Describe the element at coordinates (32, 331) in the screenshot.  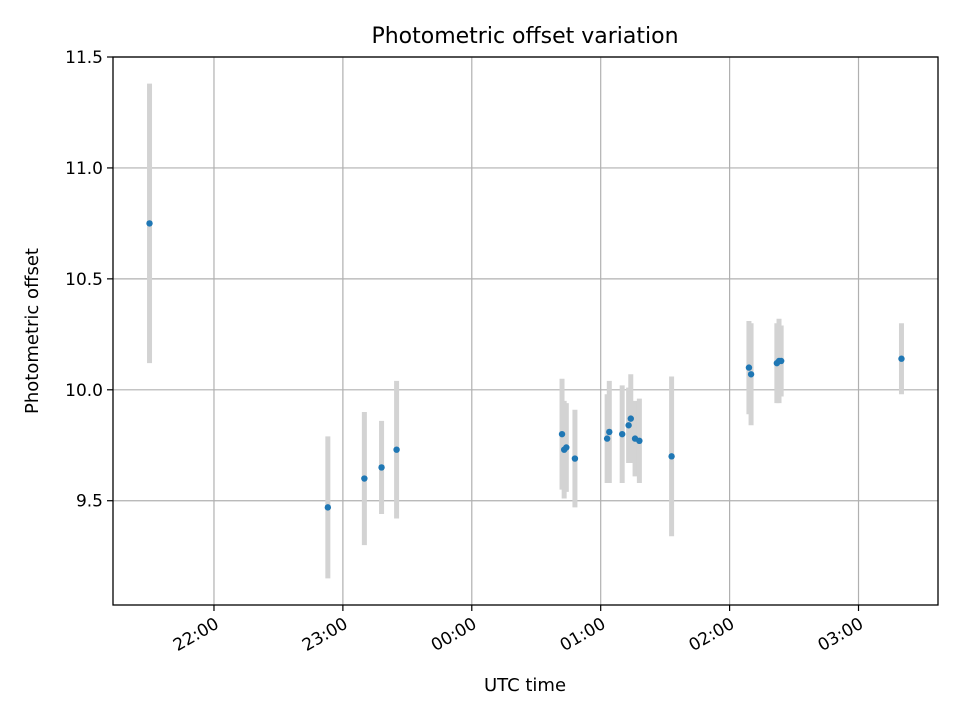
I see `y-axis-label: Photometric offset` at that location.